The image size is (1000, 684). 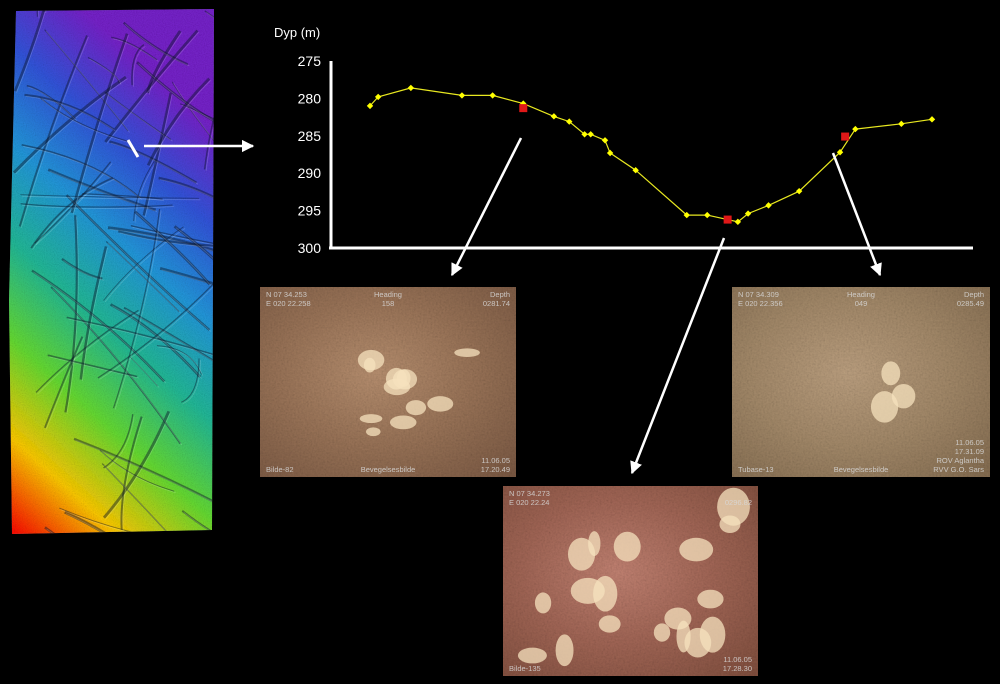 I want to click on photo-overlay-text: 17.20.49, so click(x=495, y=469).